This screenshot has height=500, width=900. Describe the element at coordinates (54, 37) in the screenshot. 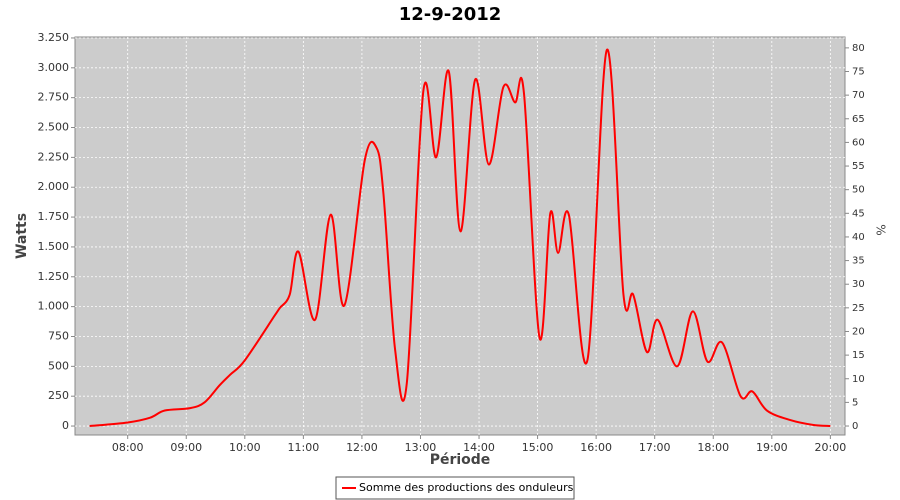

I see `y-tick-label: 3.250` at that location.